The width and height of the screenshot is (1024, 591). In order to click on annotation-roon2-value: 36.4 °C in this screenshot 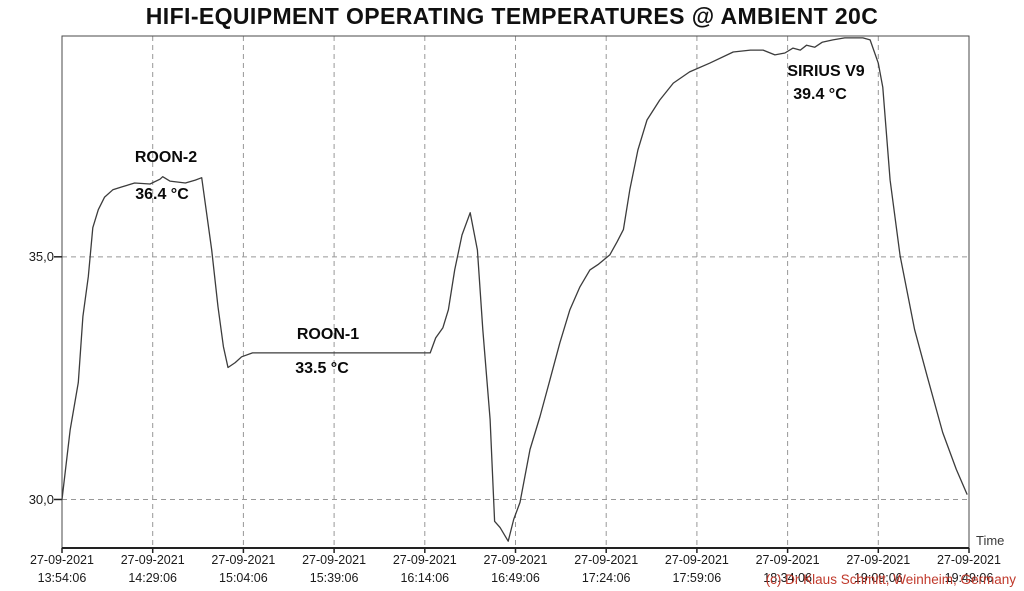, I will do `click(162, 194)`.